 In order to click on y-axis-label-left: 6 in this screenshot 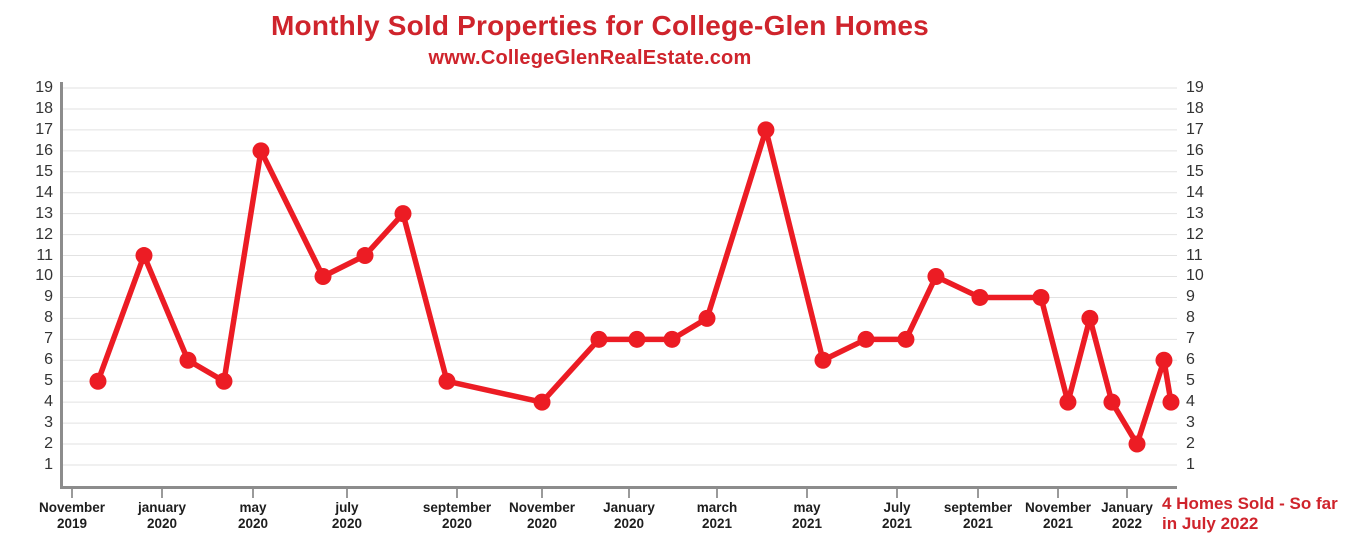, I will do `click(48, 360)`.